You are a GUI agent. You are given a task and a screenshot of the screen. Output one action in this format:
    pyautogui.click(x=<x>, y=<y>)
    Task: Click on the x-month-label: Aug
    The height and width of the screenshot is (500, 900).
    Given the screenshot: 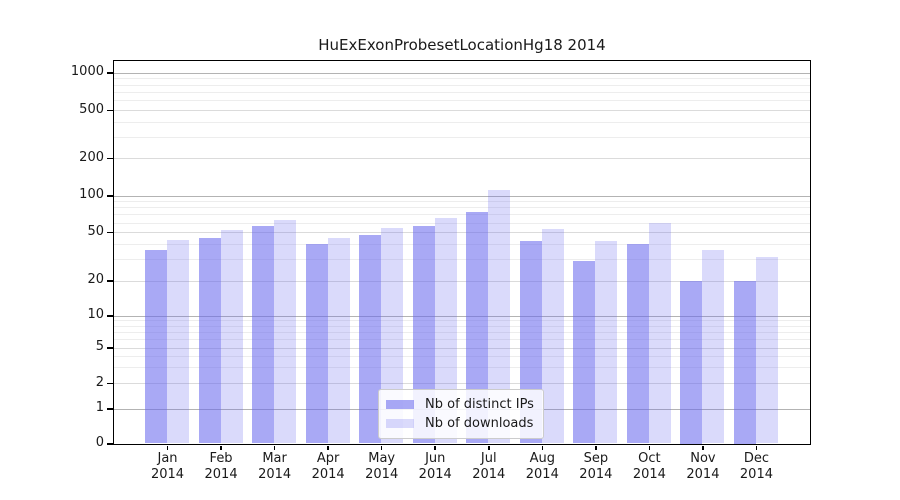 What is the action you would take?
    pyautogui.click(x=542, y=458)
    